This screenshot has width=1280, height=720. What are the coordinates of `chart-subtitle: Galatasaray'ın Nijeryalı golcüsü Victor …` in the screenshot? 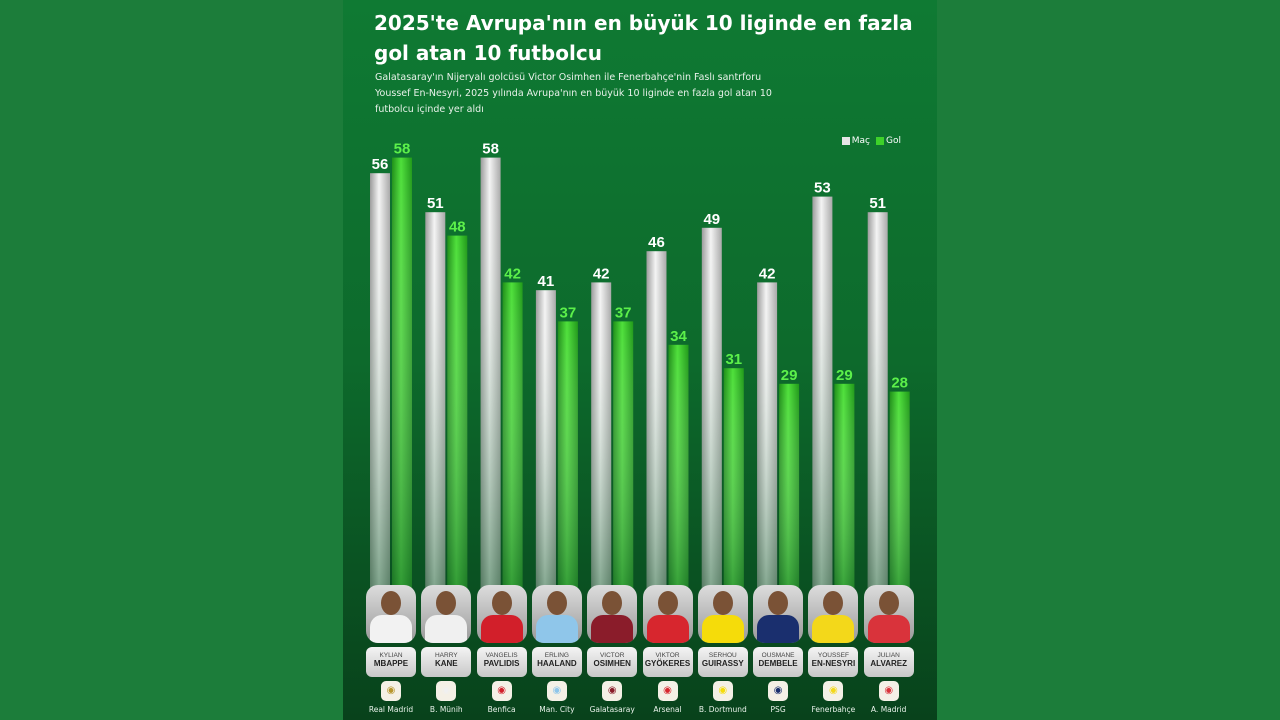 It's located at (573, 93).